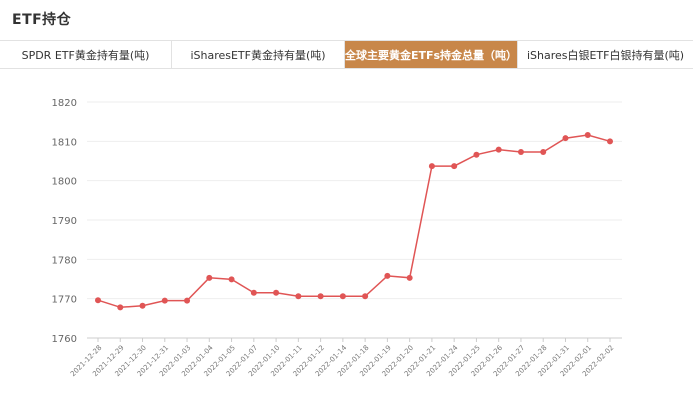 The width and height of the screenshot is (693, 409). I want to click on y-tick-label: 1760, so click(64, 339).